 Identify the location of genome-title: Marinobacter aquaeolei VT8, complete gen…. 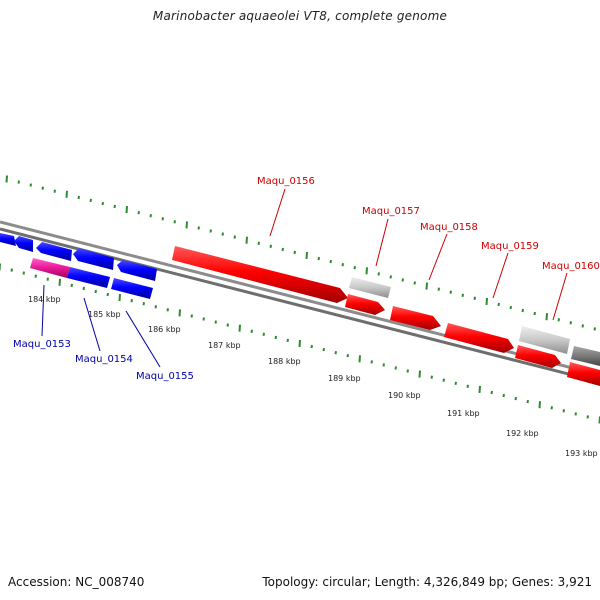
(300, 16).